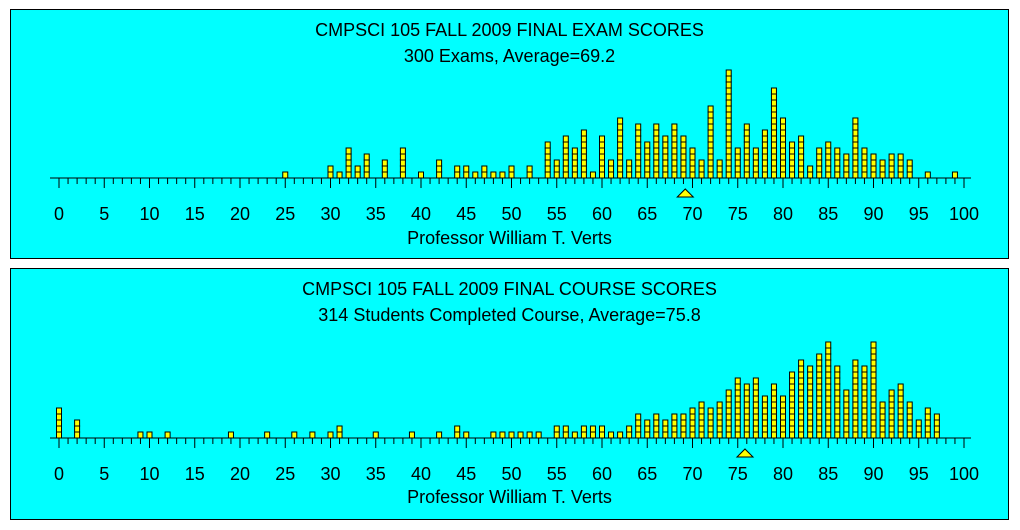 The image size is (1020, 530). What do you see at coordinates (466, 474) in the screenshot?
I see `course-tick-label: 45` at bounding box center [466, 474].